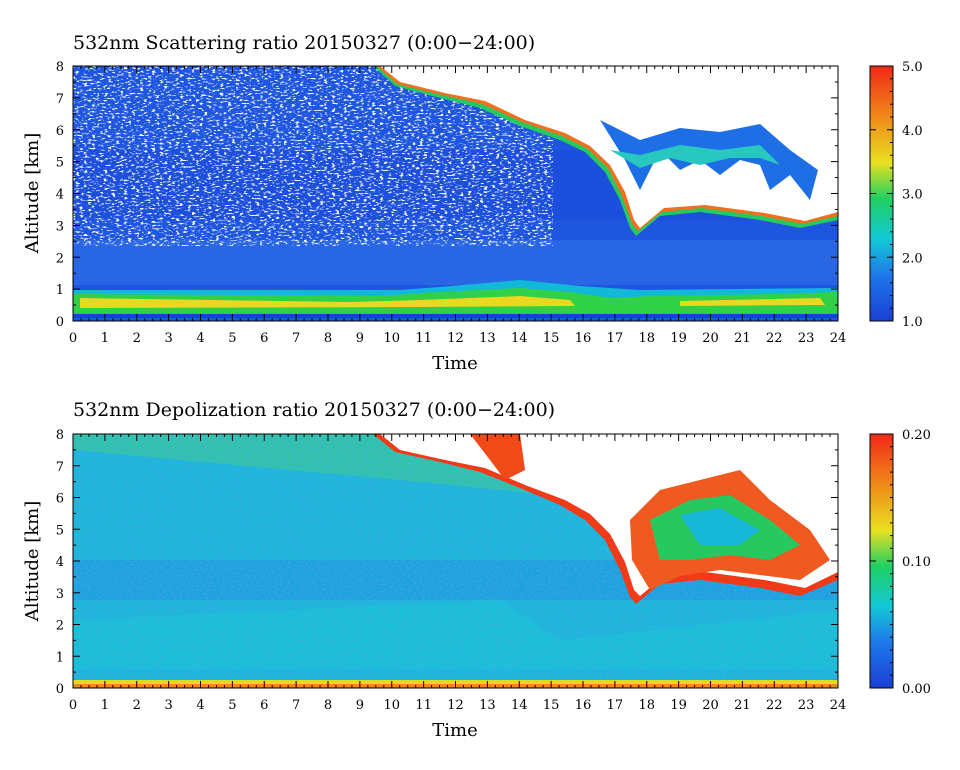 The height and width of the screenshot is (770, 960). What do you see at coordinates (900, 562) in the screenshot?
I see `colorbar-ticks: 0.00 0.10 0.20` at bounding box center [900, 562].